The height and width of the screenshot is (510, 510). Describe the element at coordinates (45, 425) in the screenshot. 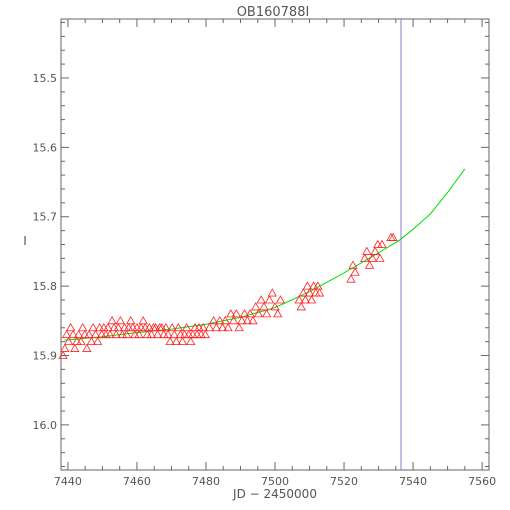

I see `y-tick-label: 16.0` at that location.